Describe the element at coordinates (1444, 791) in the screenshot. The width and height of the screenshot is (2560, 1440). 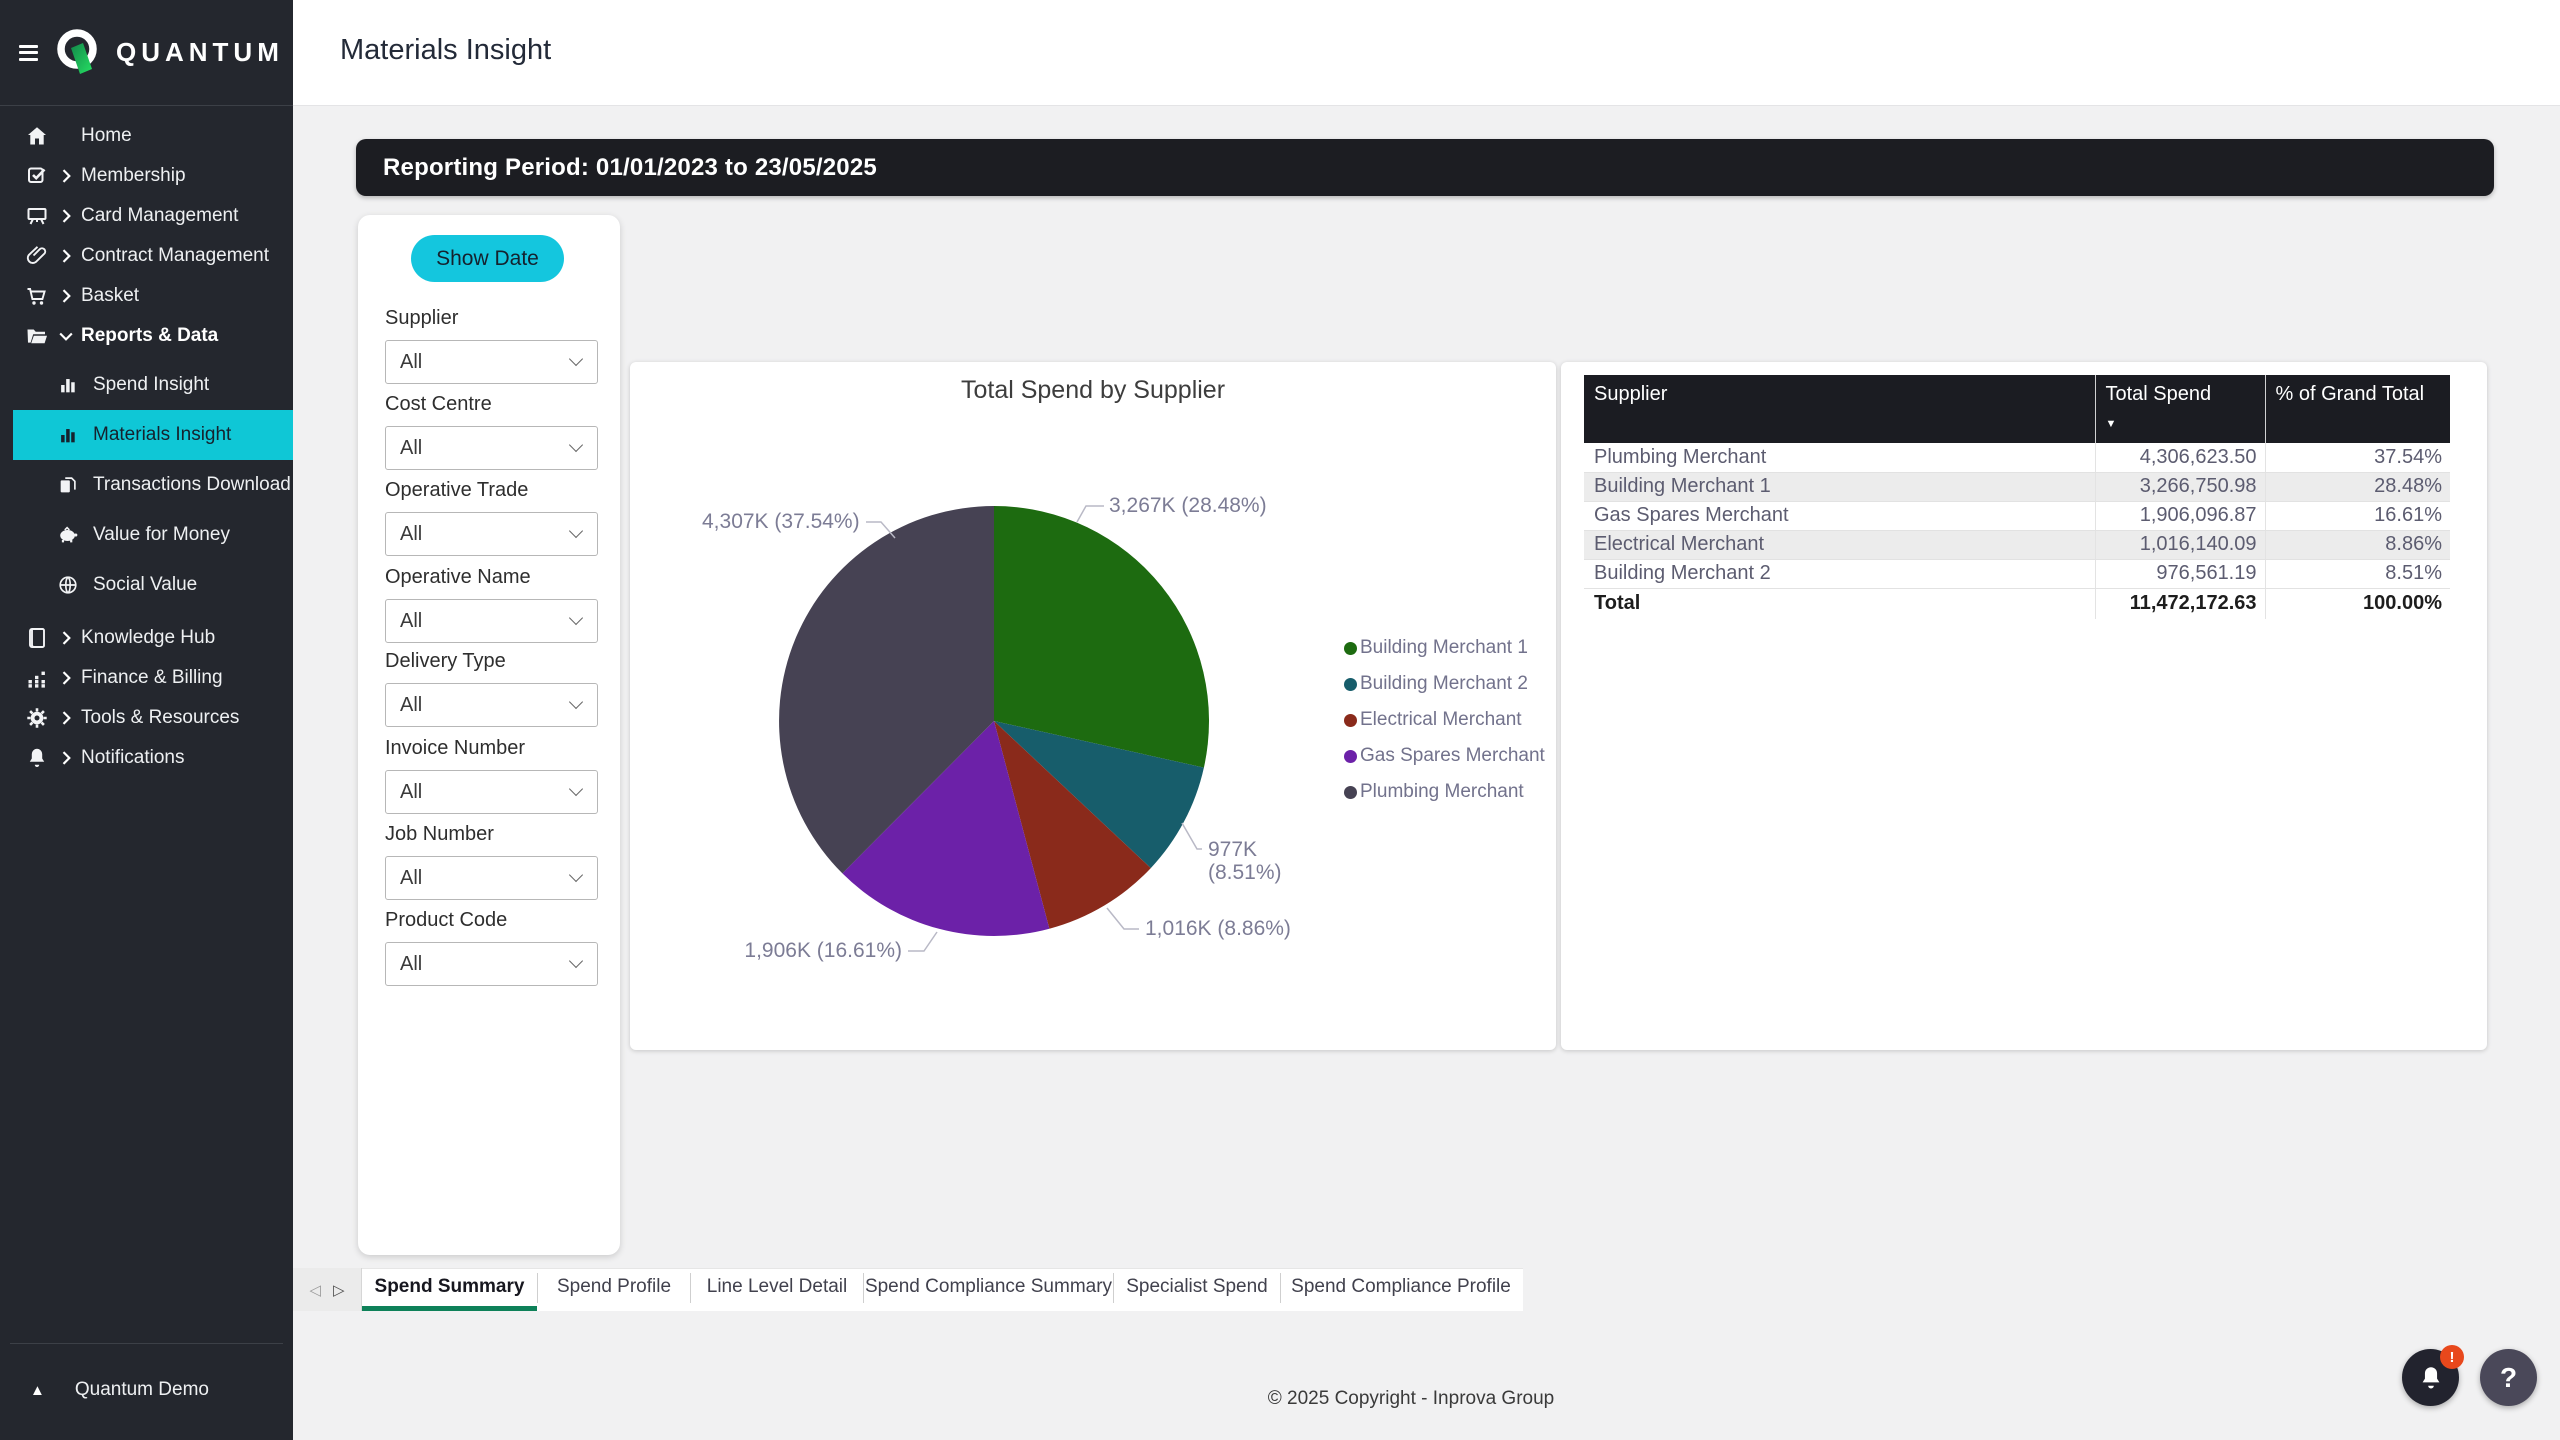
I see `legend-item: Plumbing Merchant` at that location.